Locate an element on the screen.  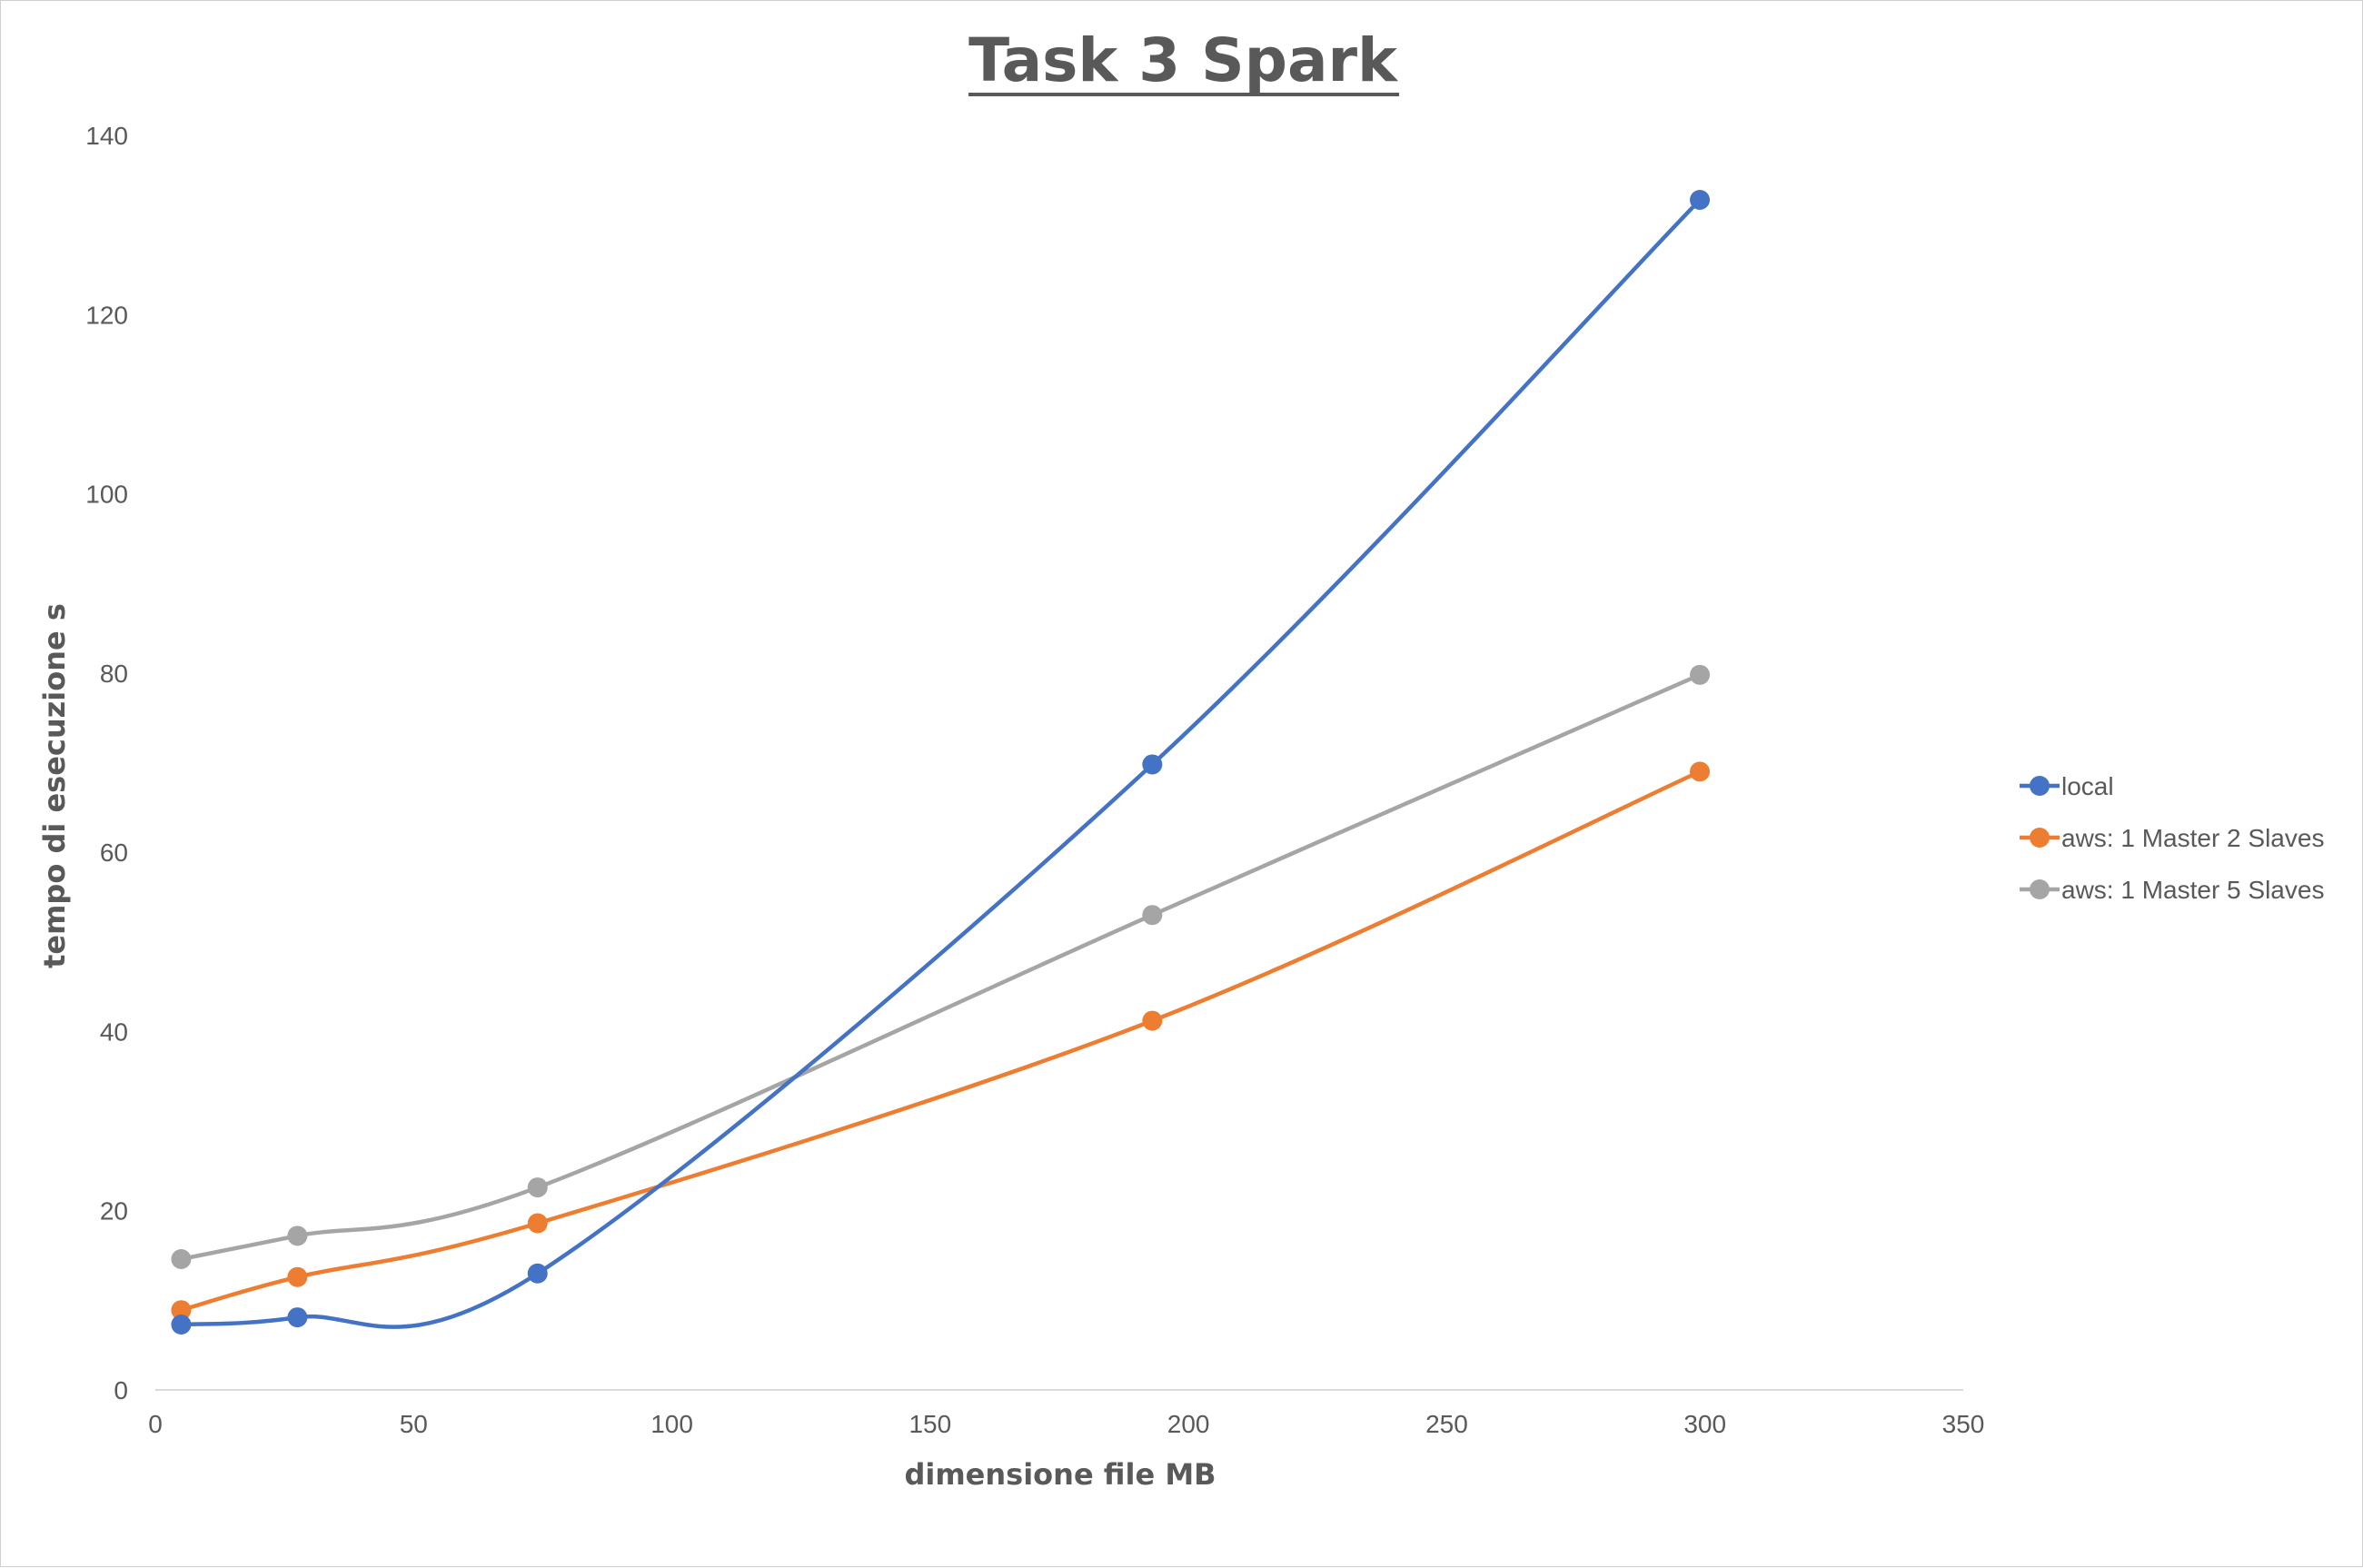
x-tick-label: 0 is located at coordinates (155, 1424).